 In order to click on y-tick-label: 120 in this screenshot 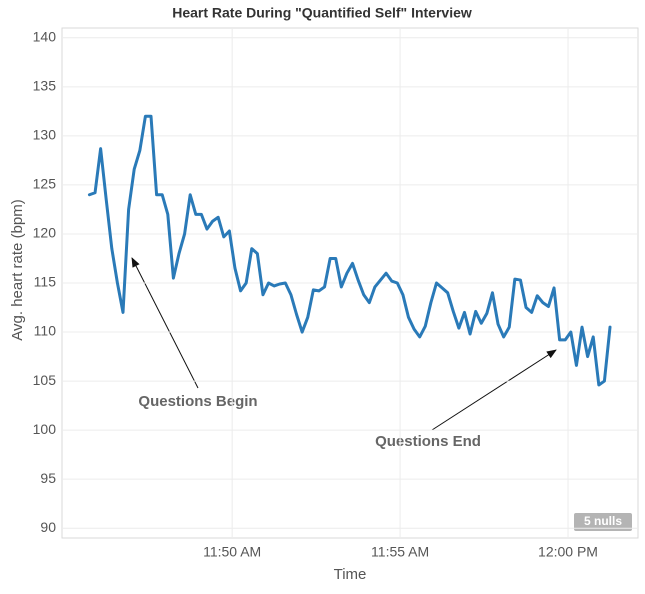, I will do `click(45, 233)`.